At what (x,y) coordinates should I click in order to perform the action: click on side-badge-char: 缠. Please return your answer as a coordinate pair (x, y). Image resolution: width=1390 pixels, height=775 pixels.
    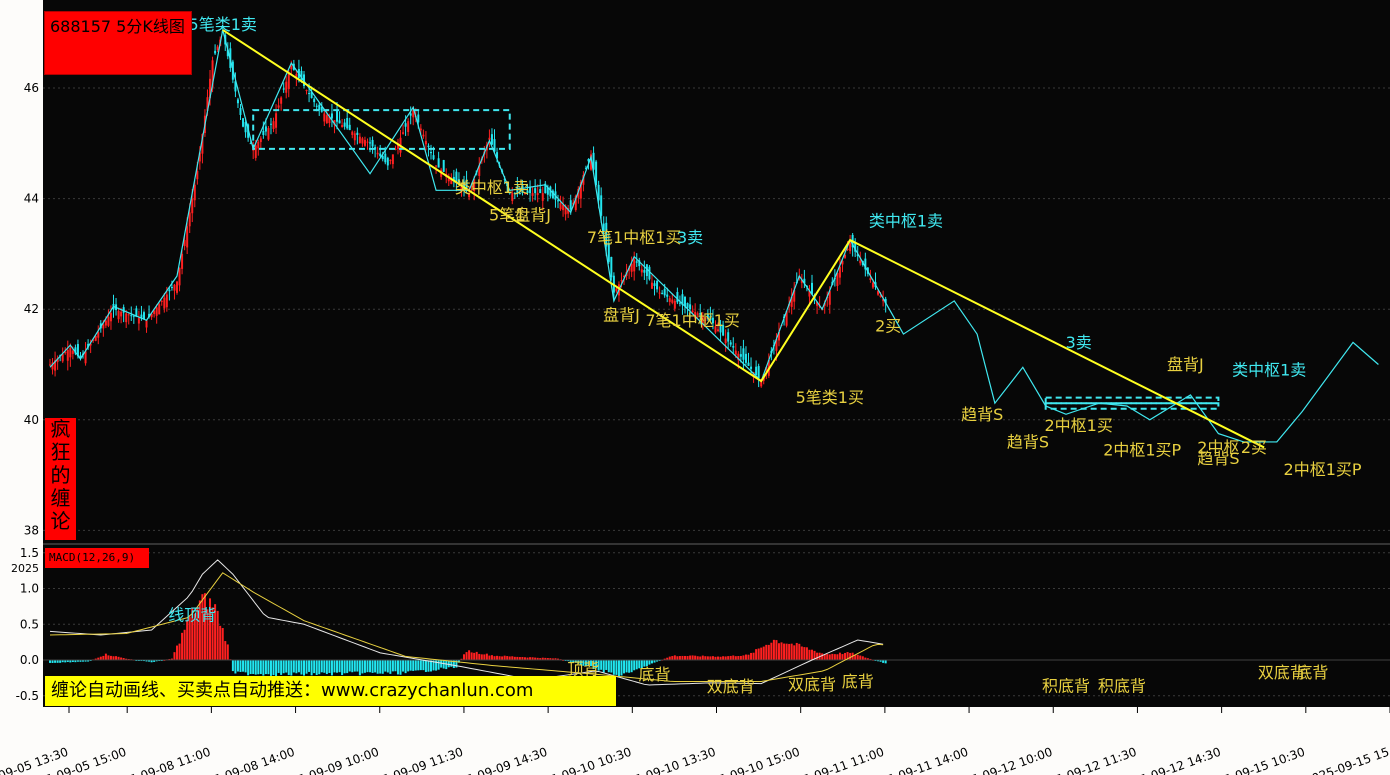
    Looking at the image, I should click on (60, 498).